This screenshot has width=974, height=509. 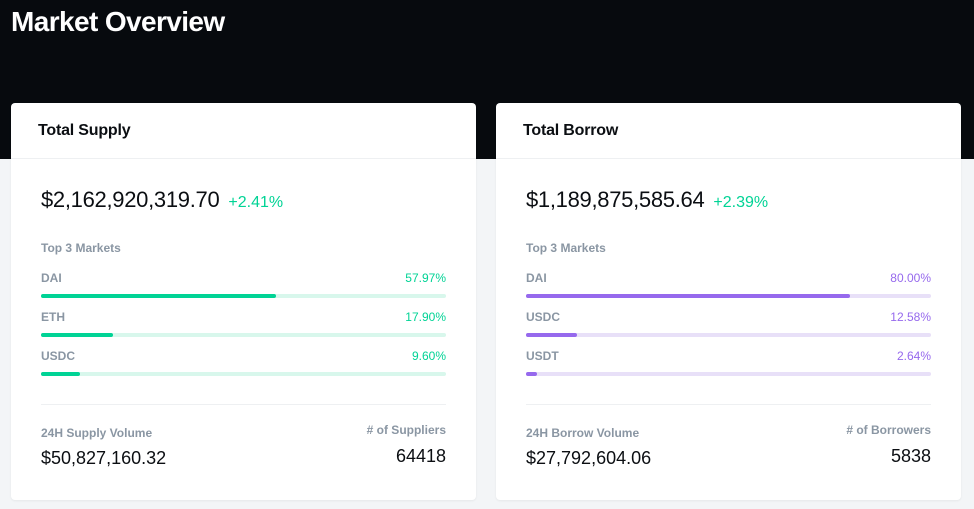 I want to click on card-header: Total Supply, so click(x=243, y=131).